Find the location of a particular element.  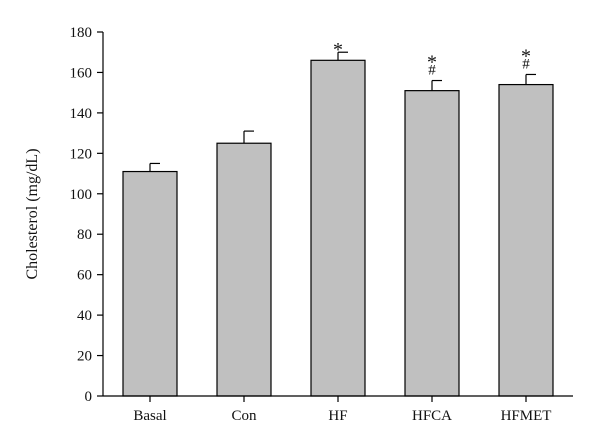

bar-con is located at coordinates (244, 269).